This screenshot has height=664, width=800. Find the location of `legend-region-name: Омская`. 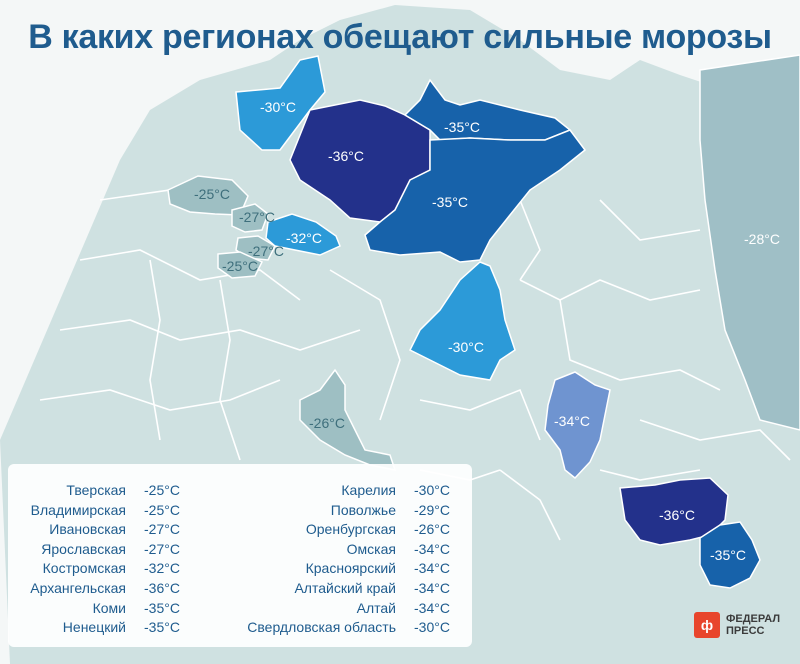

legend-region-name: Омская is located at coordinates (371, 548).